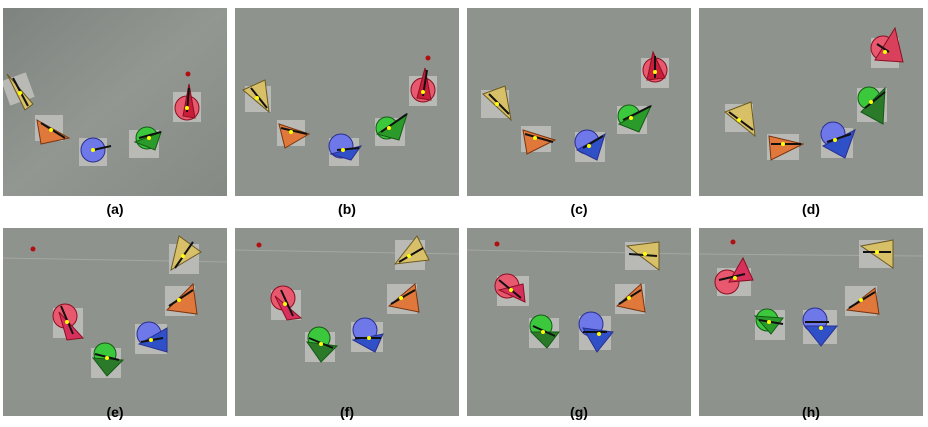  I want to click on frame-d-image, so click(811, 102).